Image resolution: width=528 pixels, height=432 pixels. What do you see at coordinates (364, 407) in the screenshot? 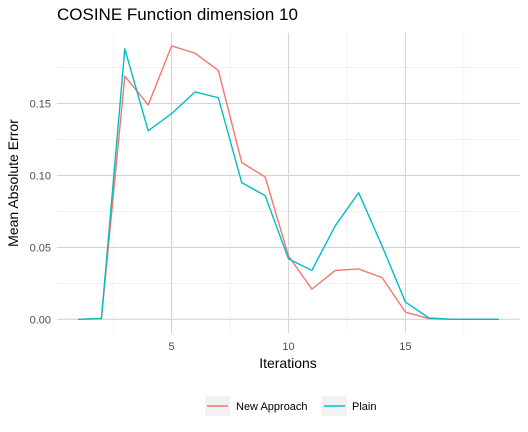
I see `legend-label-1: Plain` at bounding box center [364, 407].